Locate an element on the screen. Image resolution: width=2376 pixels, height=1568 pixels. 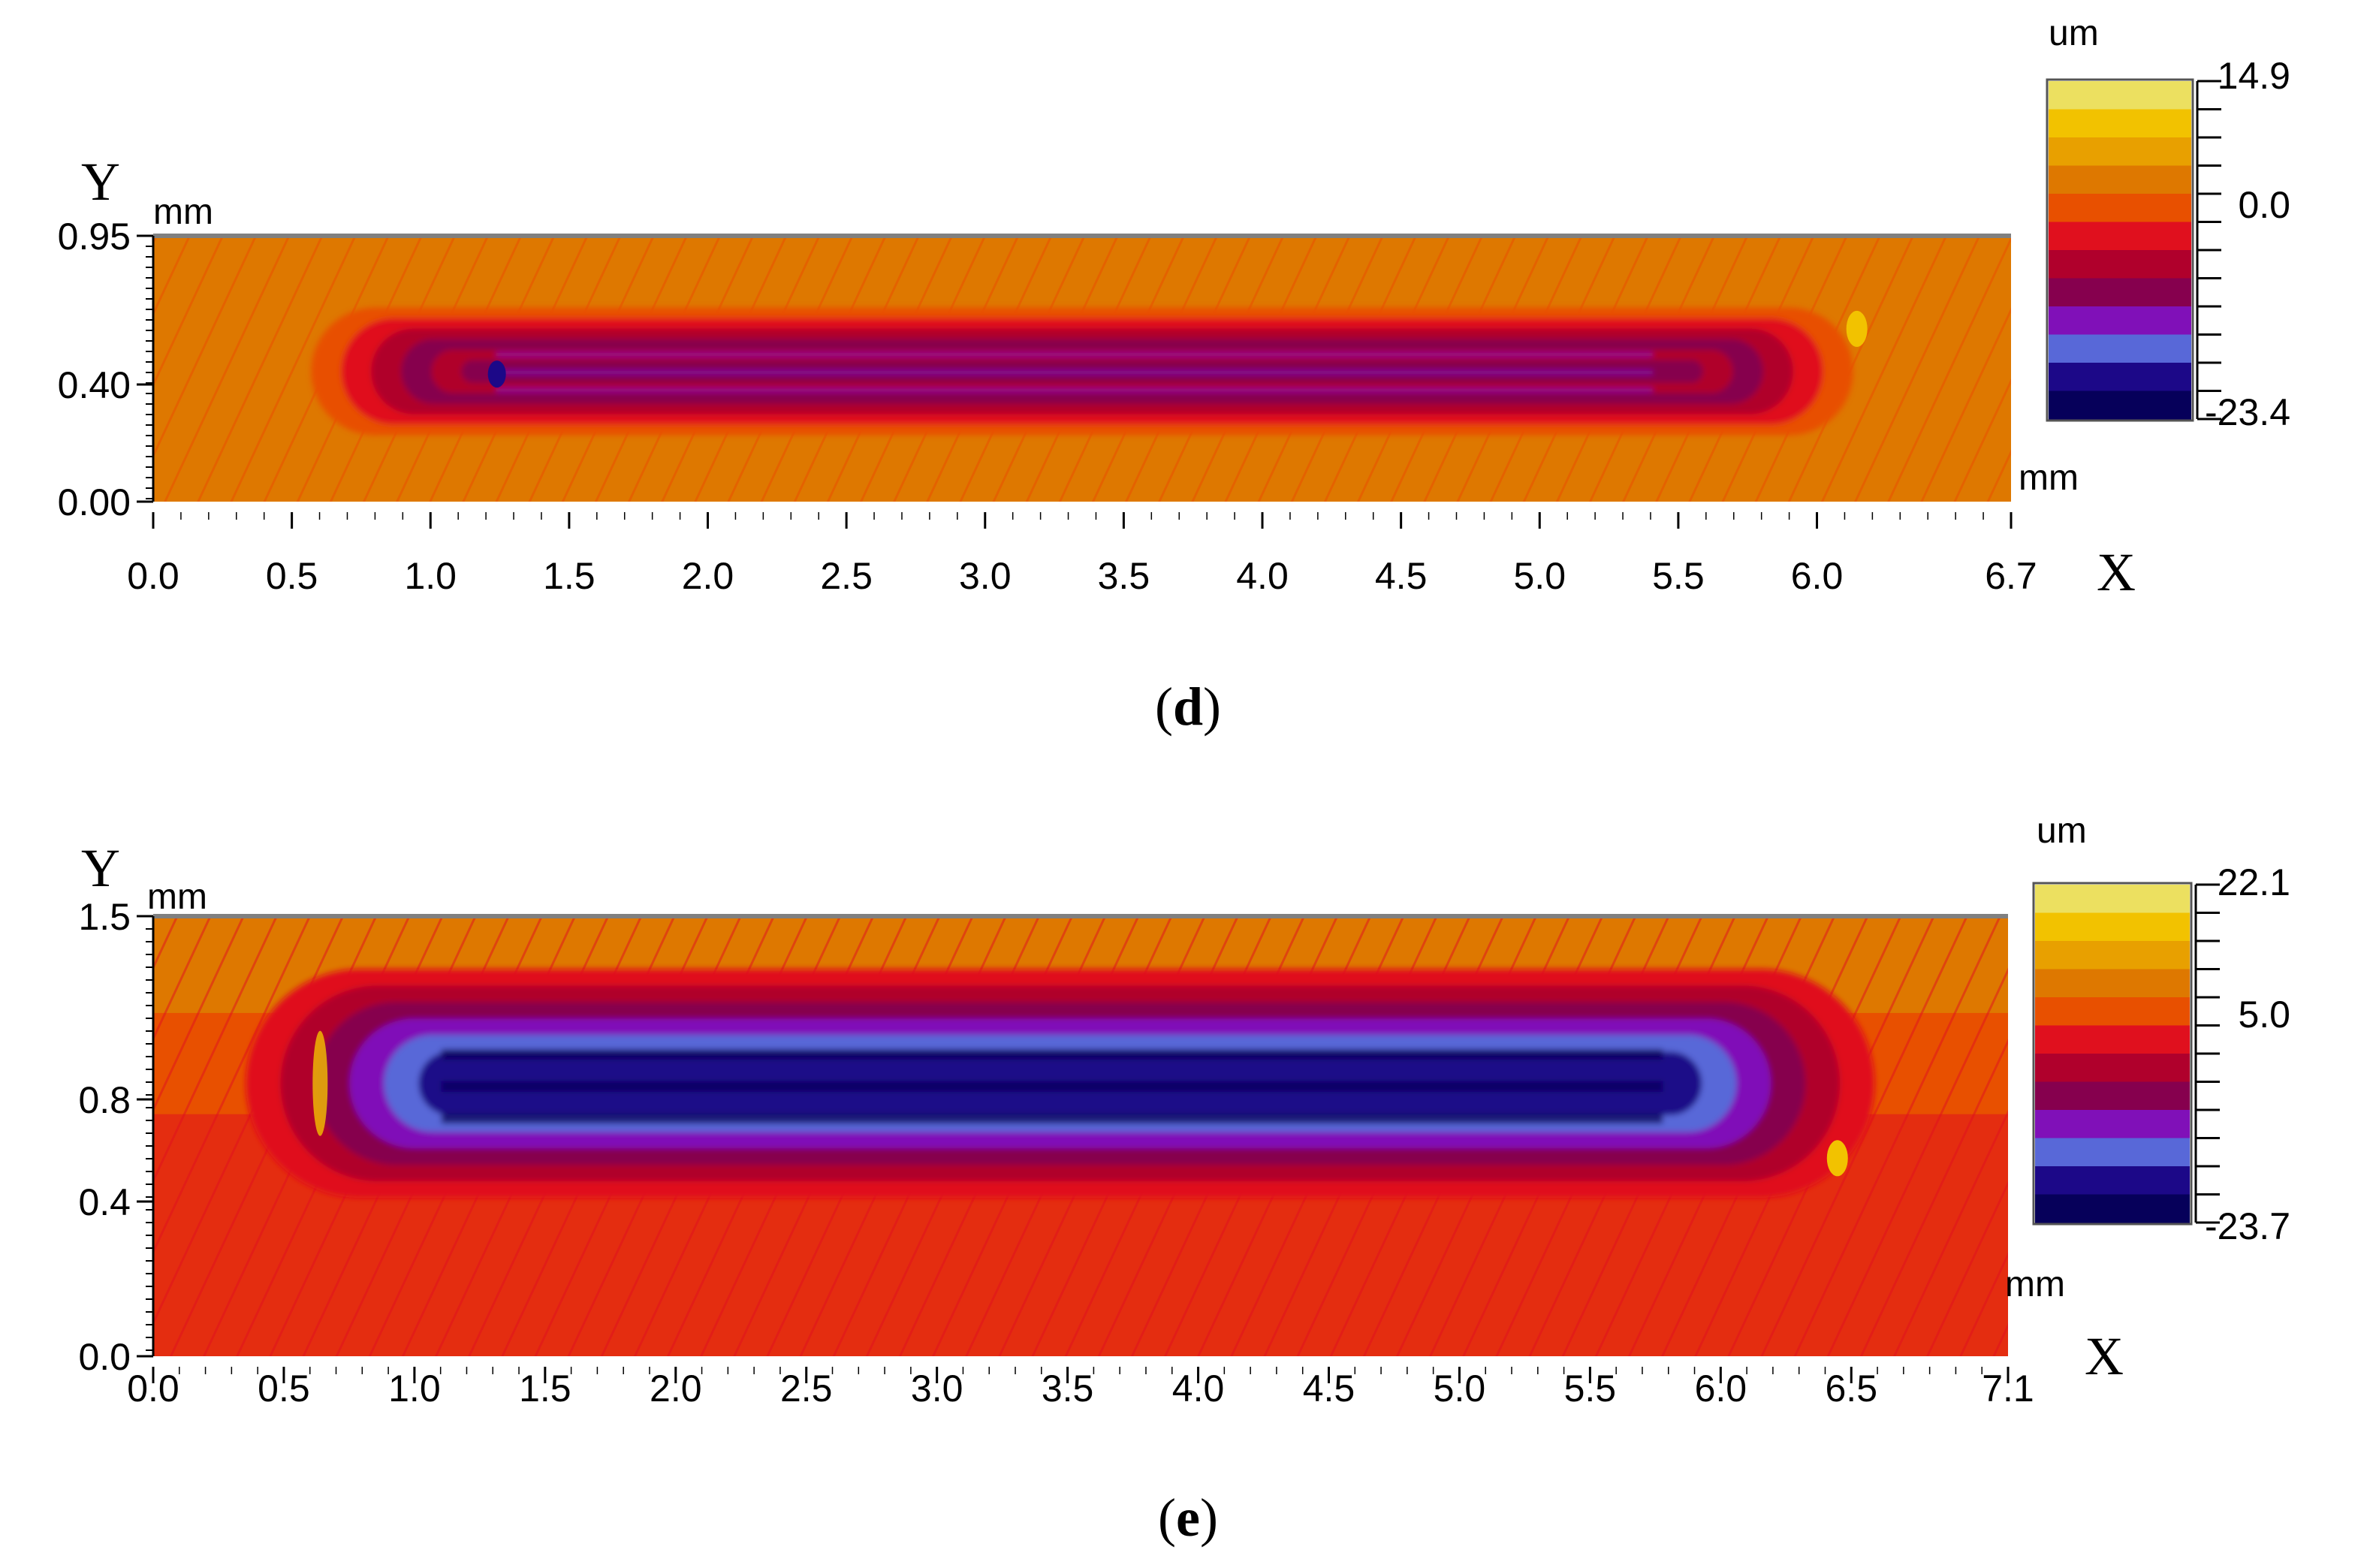
heatmap-d is located at coordinates (1082, 369).